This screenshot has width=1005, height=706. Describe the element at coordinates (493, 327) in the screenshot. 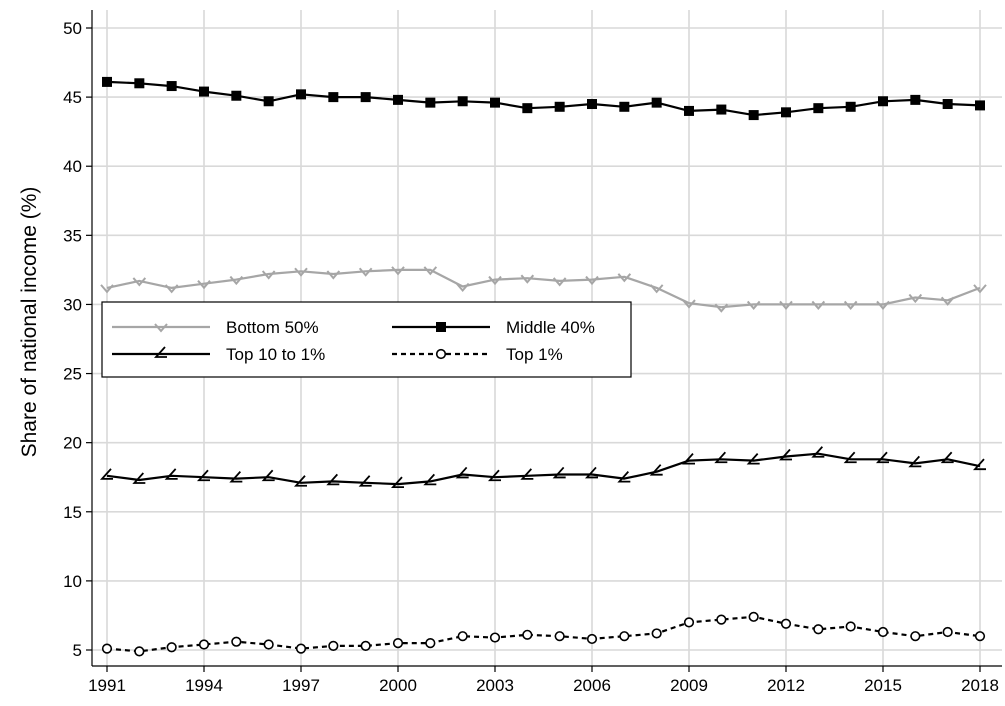

I see `legend-item-middle-40: Middle 40%` at that location.